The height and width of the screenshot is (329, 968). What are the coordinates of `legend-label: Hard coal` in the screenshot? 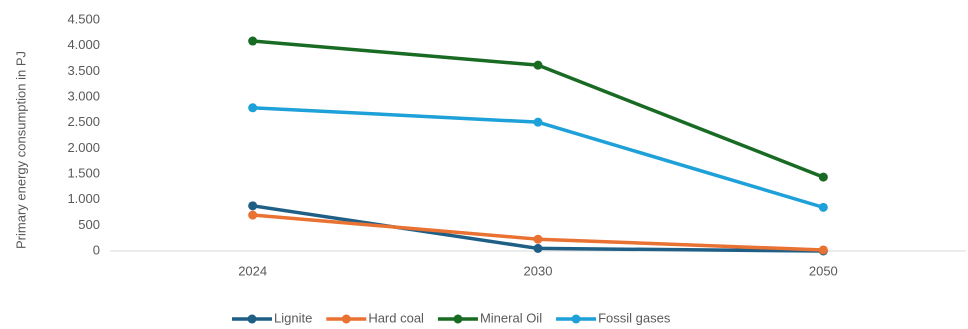 It's located at (396, 317).